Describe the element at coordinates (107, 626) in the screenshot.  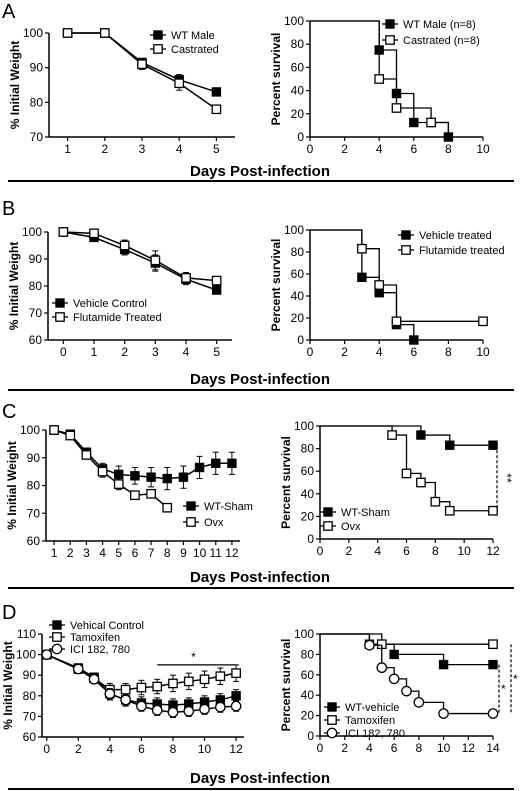
I see `legend-label: Vehical Control` at that location.